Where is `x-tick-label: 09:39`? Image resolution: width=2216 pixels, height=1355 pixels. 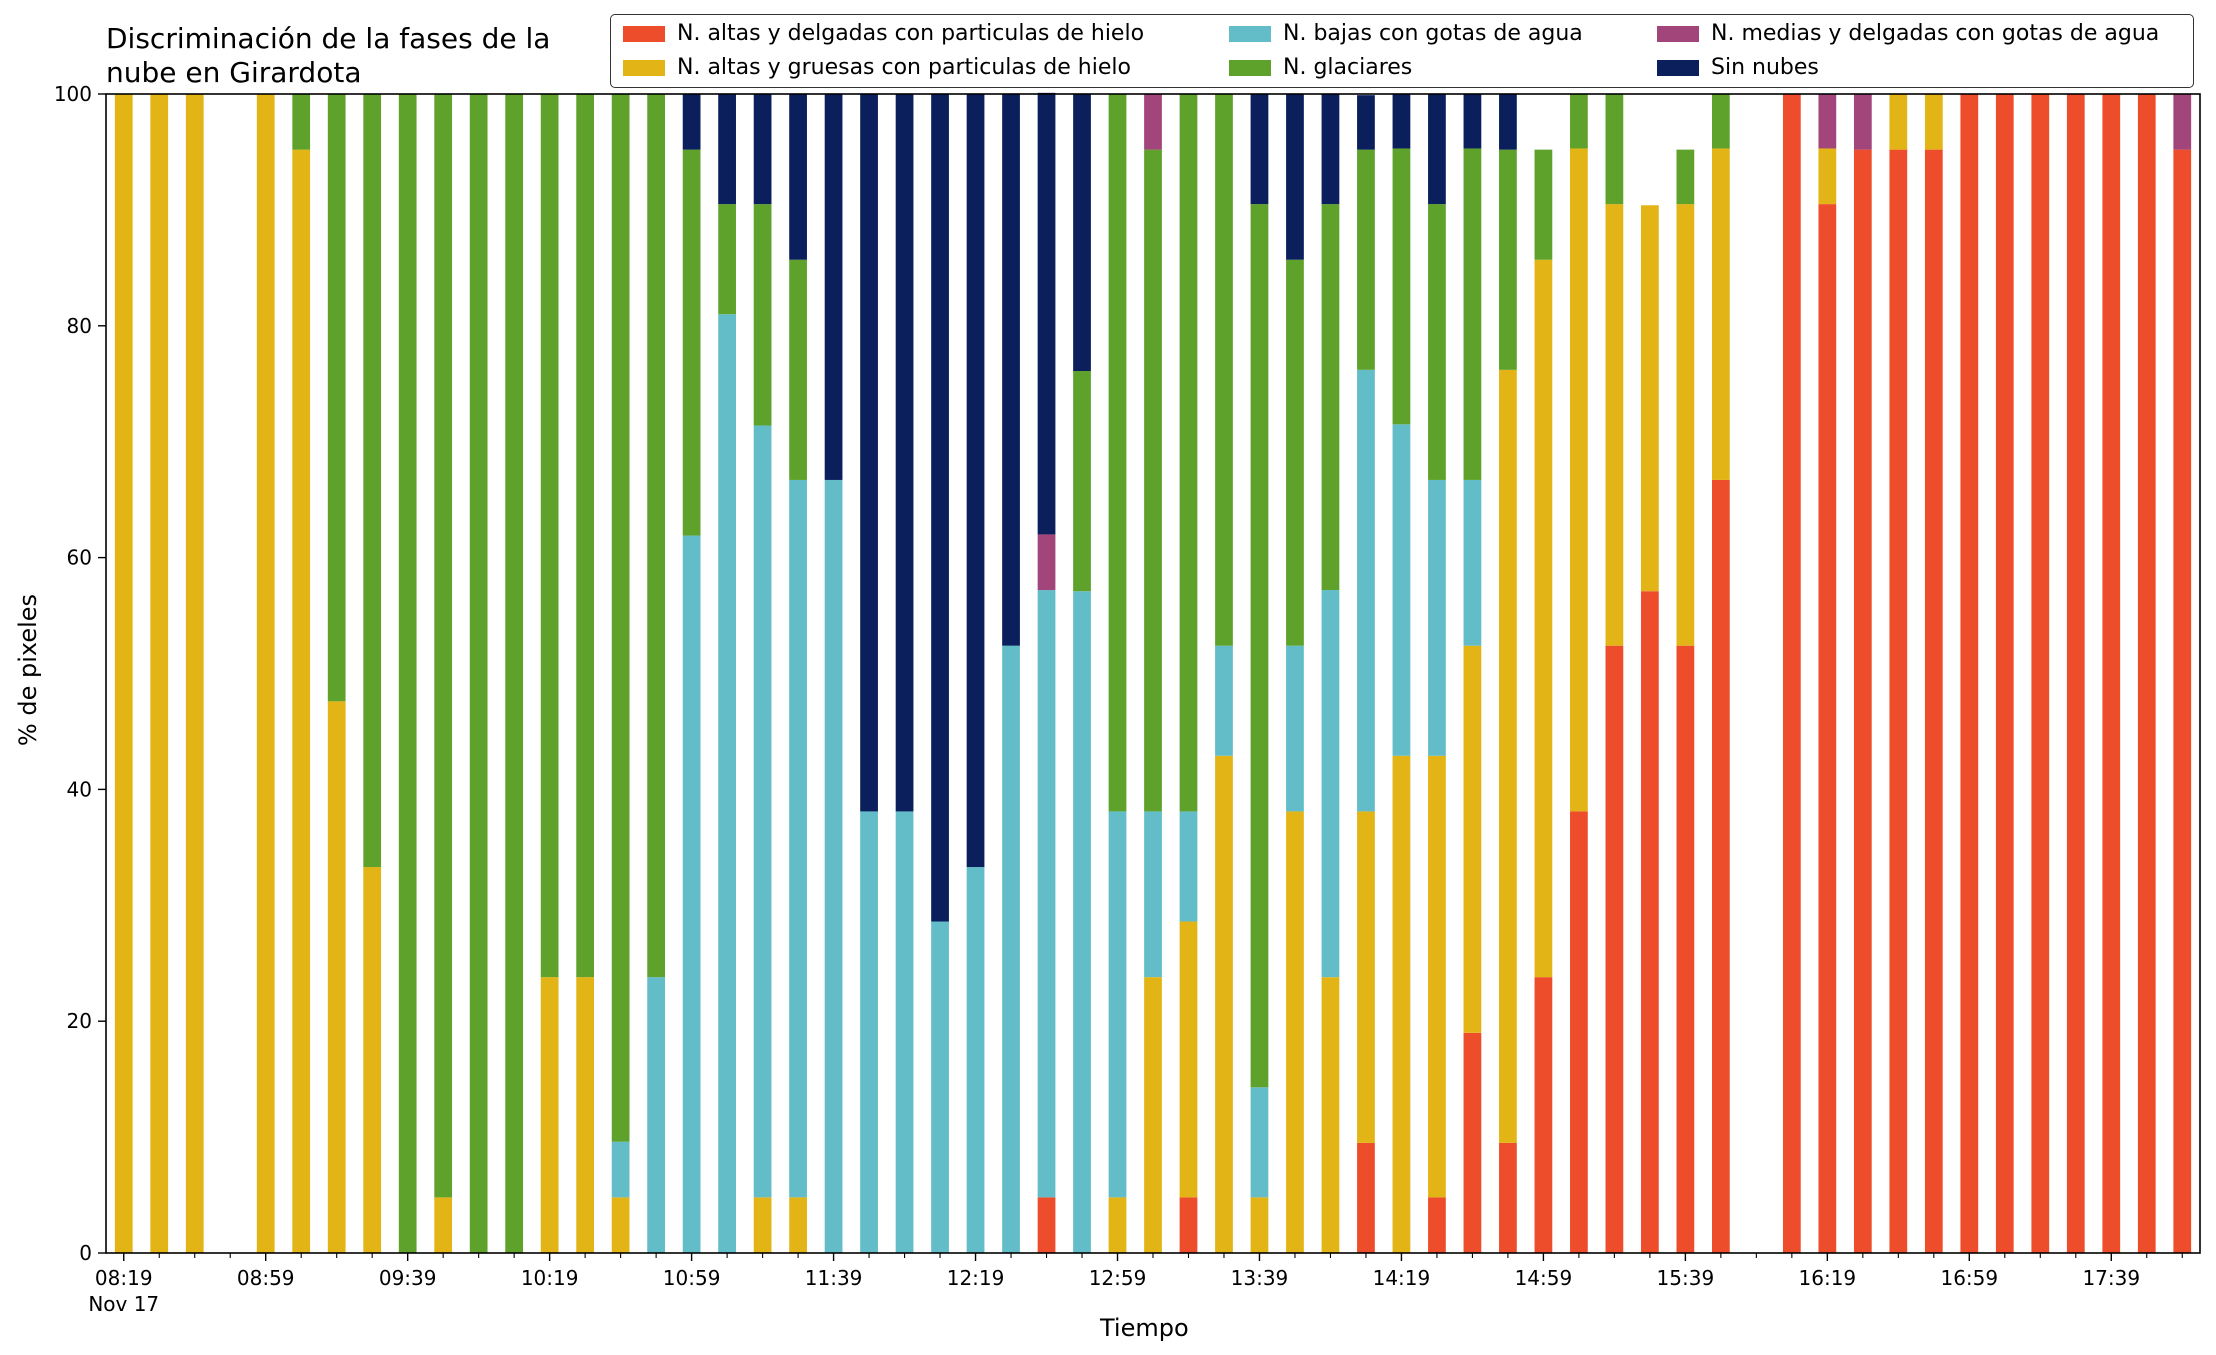 x-tick-label: 09:39 is located at coordinates (408, 1278).